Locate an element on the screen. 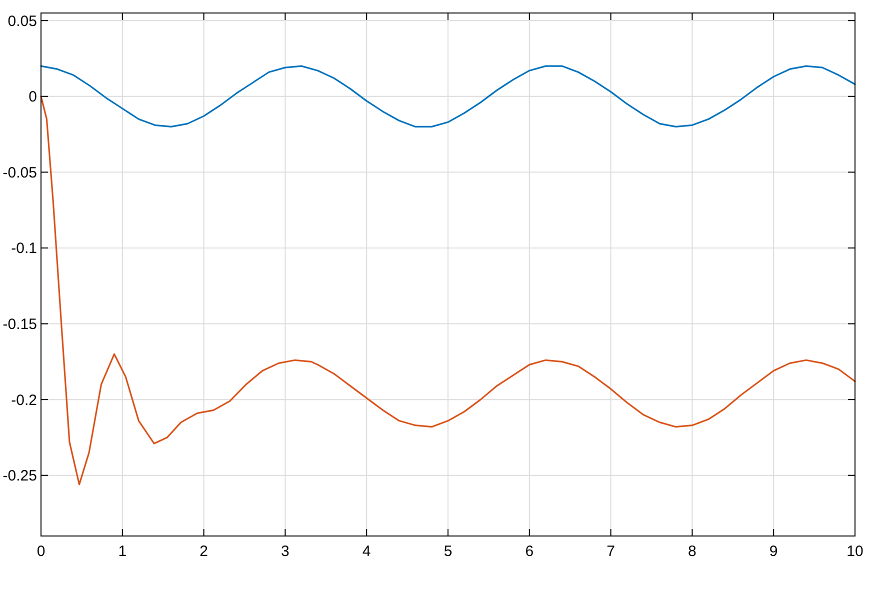  x-tick-label: 7 is located at coordinates (610, 551).